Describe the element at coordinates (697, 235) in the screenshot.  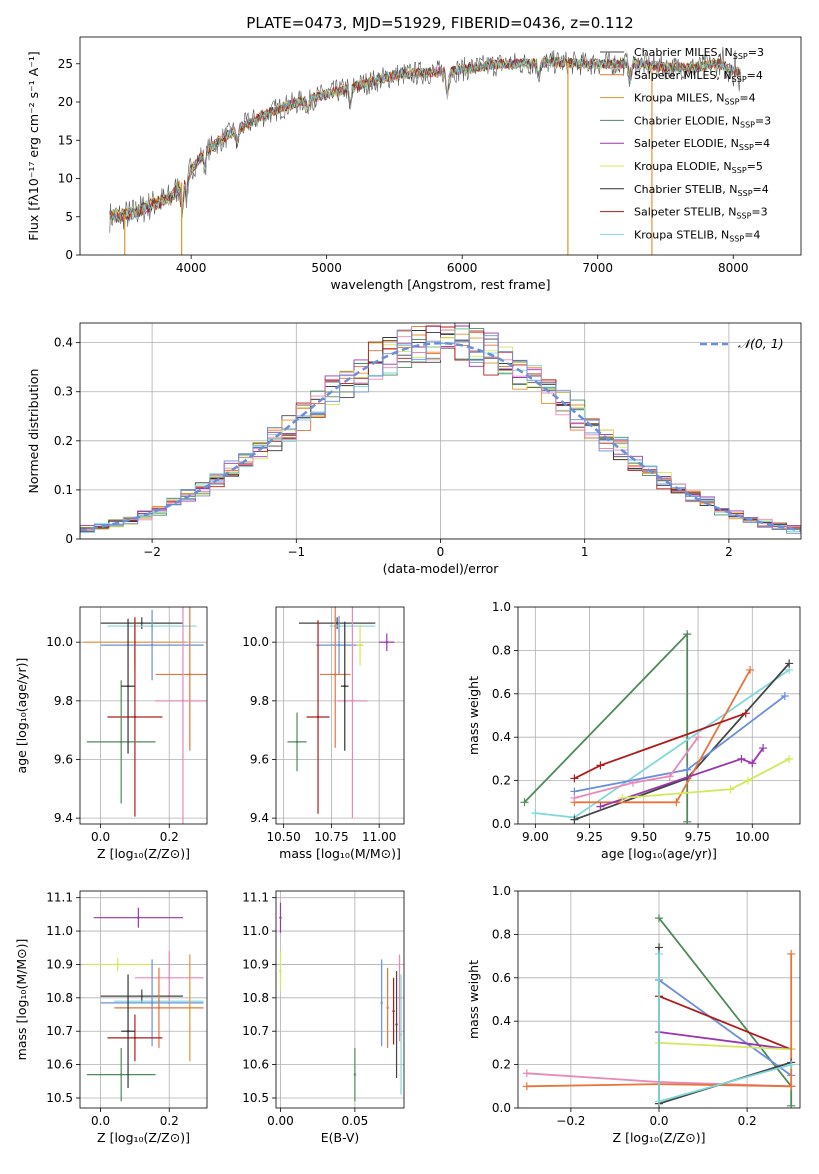
I see `legend-entry: Kroupa STELIB, NSSP=4` at that location.